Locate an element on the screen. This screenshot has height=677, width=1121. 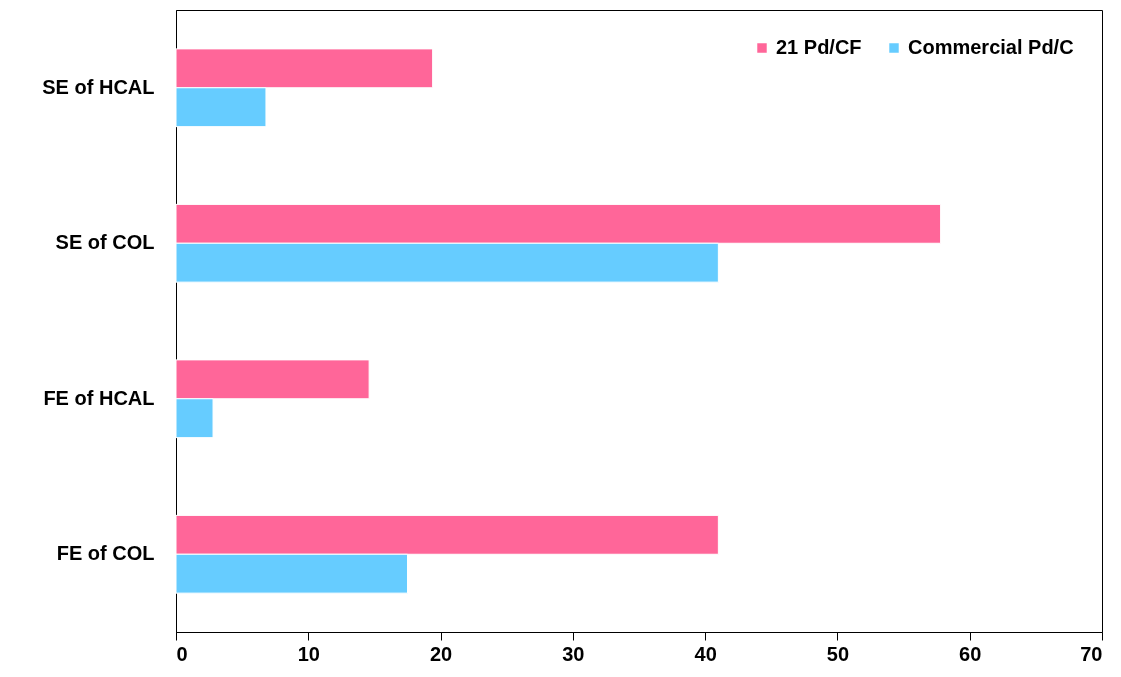
legend-label: 21 Pd/CF is located at coordinates (819, 47).